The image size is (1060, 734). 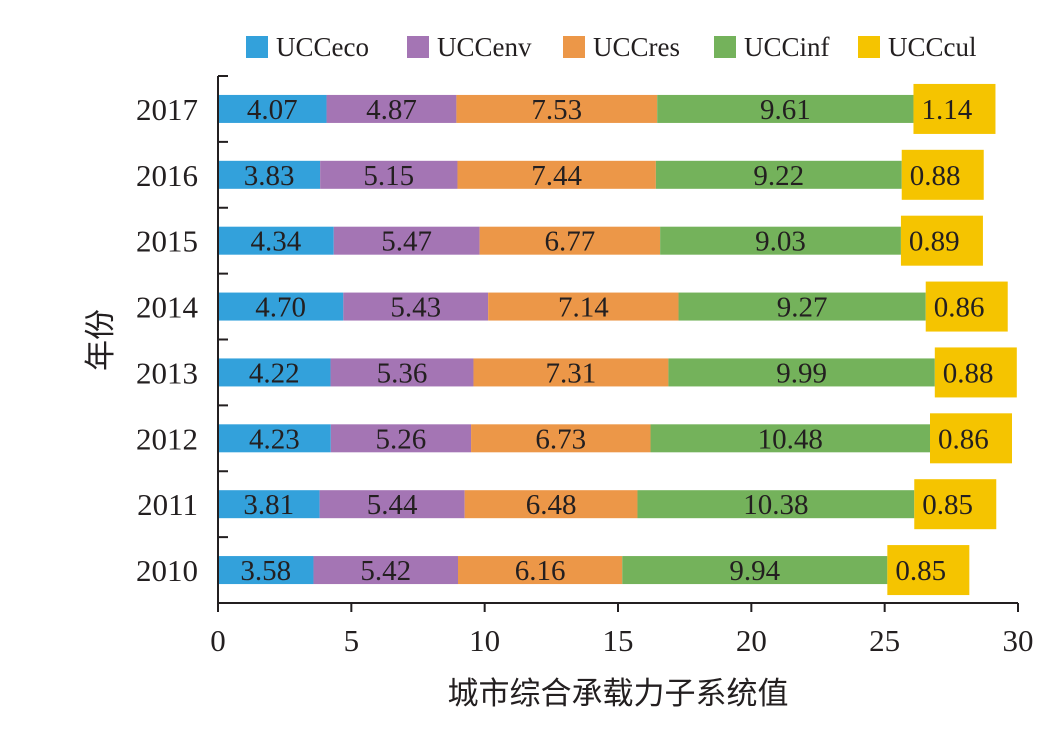 I want to click on data-label: 4.07, so click(x=272, y=110).